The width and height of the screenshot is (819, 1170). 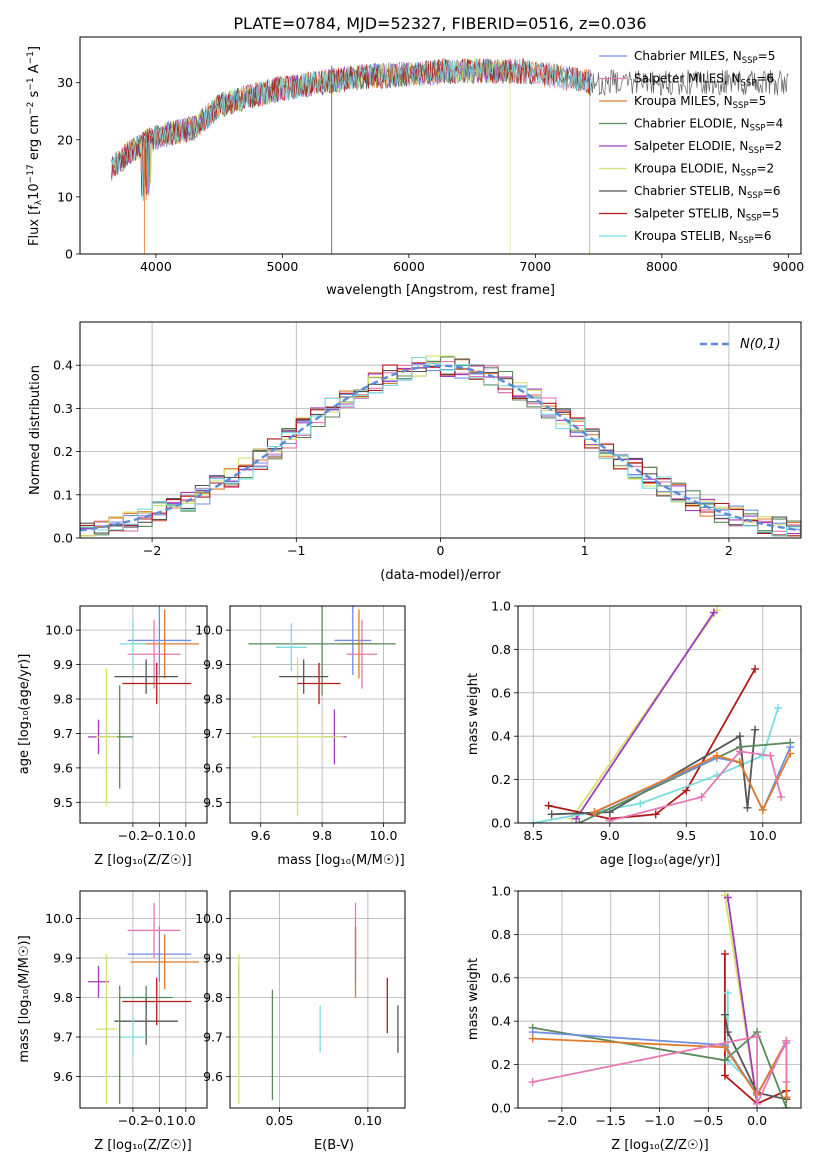 What do you see at coordinates (706, 215) in the screenshot?
I see `legend-label: Salpeter STELIB, NSSP=5` at bounding box center [706, 215].